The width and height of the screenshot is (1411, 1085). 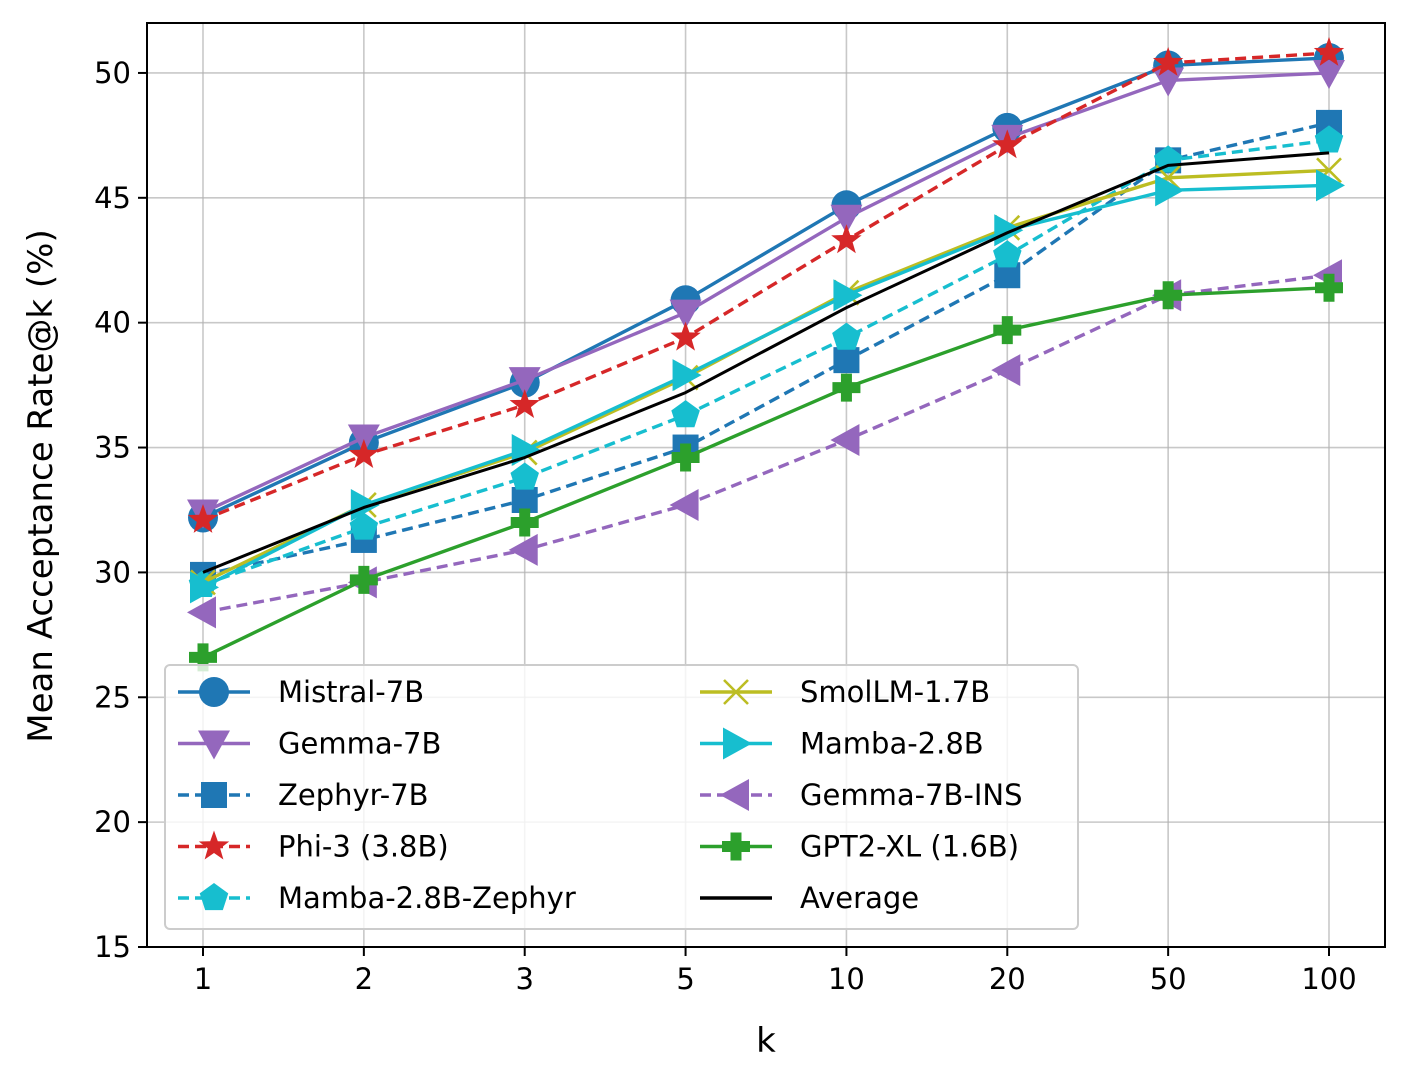 What do you see at coordinates (112, 822) in the screenshot?
I see `y-tick-label: 20` at bounding box center [112, 822].